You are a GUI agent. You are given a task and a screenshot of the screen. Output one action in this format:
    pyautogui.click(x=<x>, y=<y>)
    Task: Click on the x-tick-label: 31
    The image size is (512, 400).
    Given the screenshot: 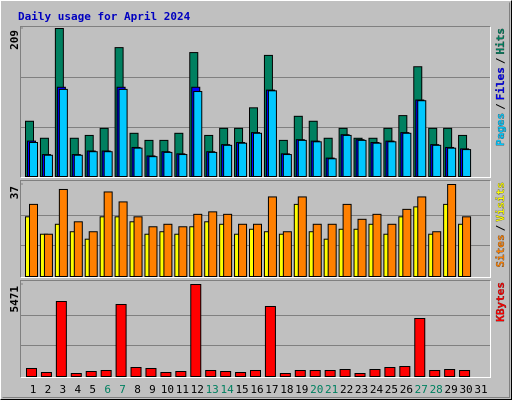 What is the action you would take?
    pyautogui.click(x=480, y=389)
    